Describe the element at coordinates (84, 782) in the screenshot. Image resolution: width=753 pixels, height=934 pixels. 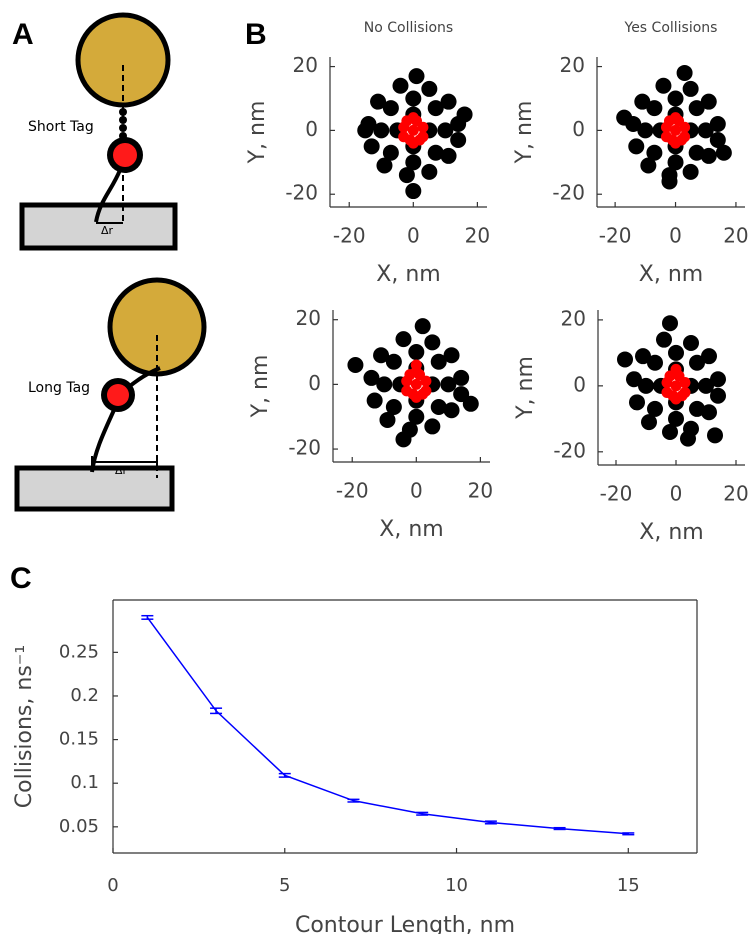
I see `y-tick-label: 0.1` at that location.